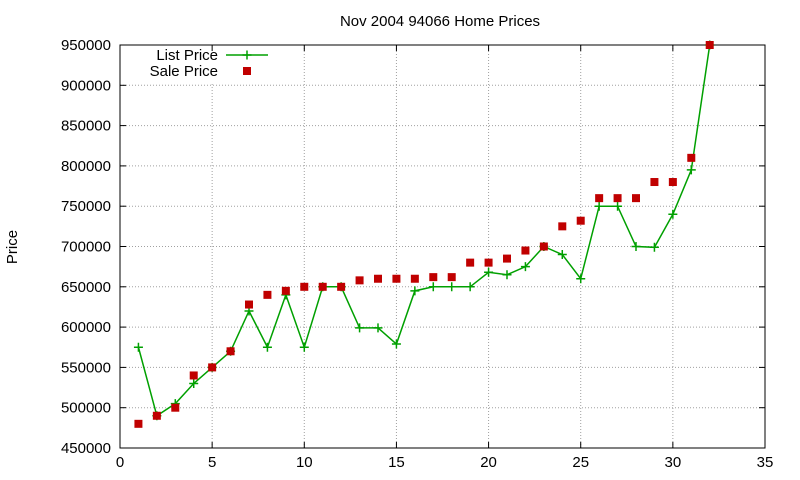 The width and height of the screenshot is (800, 480). Describe the element at coordinates (86, 408) in the screenshot. I see `y-tick-label: 500000` at that location.